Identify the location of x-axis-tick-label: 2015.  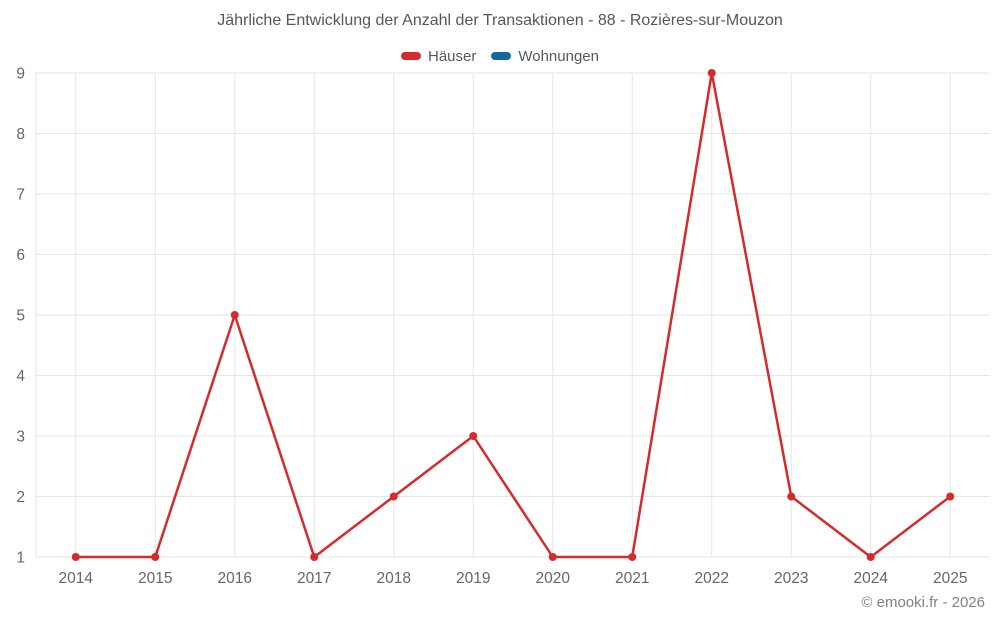
(155, 578).